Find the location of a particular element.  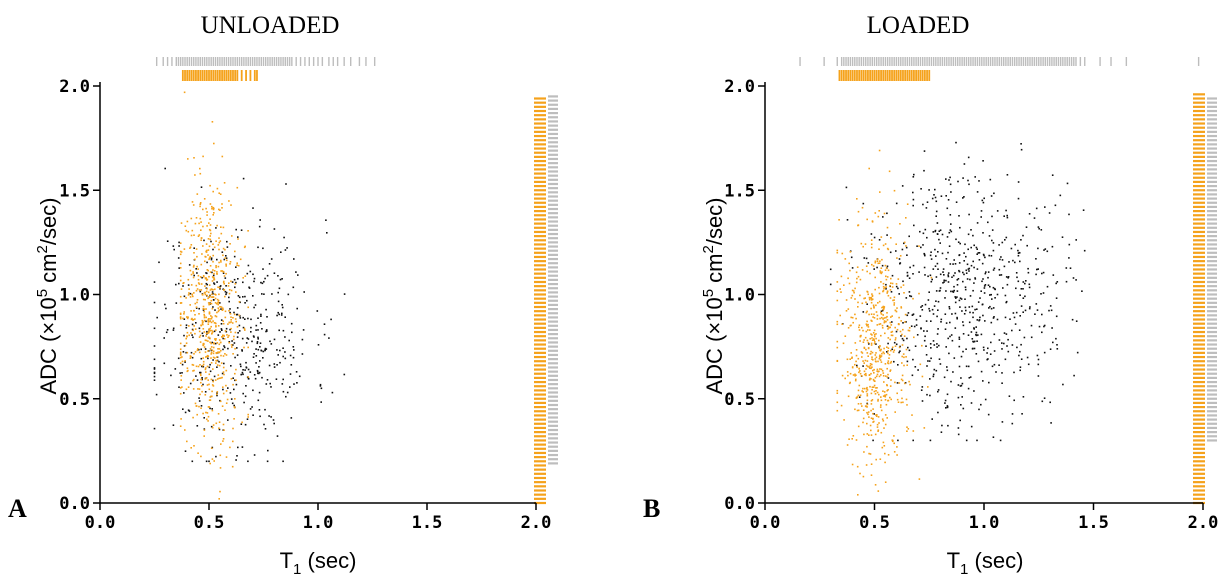

panel-b-x-axis-label: T1 (sec) is located at coordinates (985, 562).